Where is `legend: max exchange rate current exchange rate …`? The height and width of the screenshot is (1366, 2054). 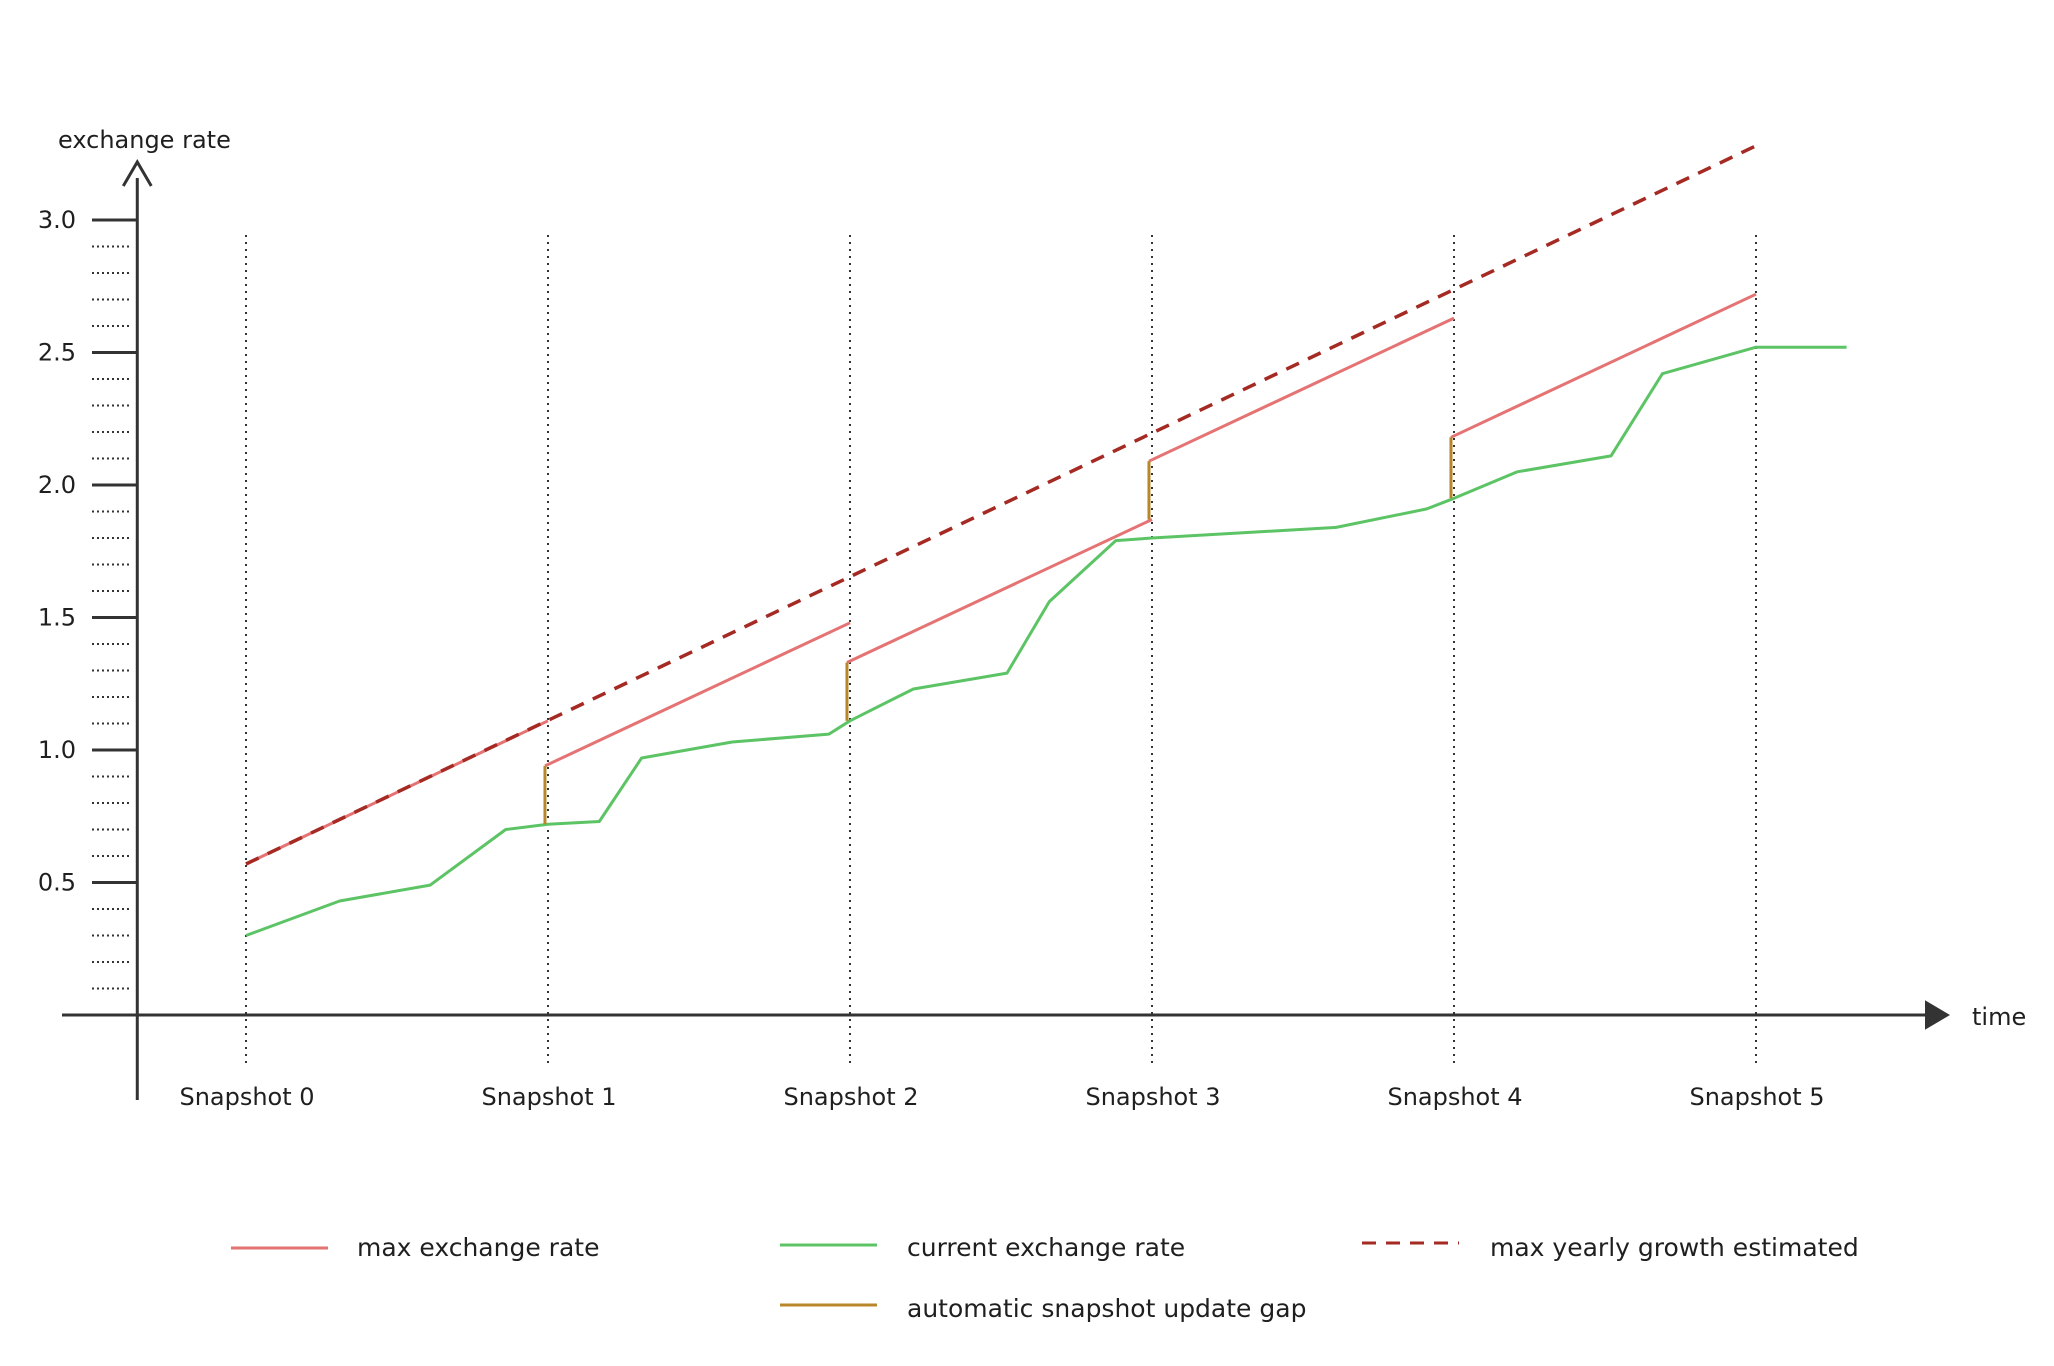
legend: max exchange rate current exchange rate … is located at coordinates (1045, 1278).